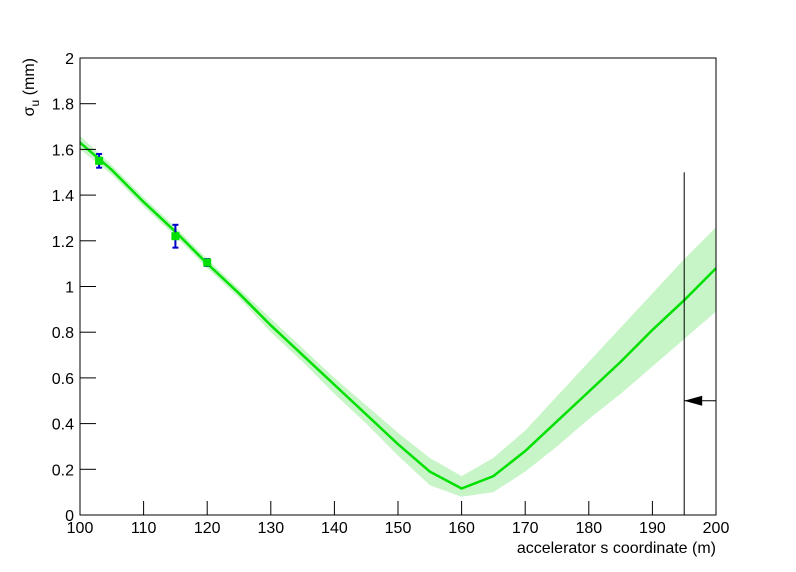  I want to click on y-tick-label: 2, so click(69, 59).